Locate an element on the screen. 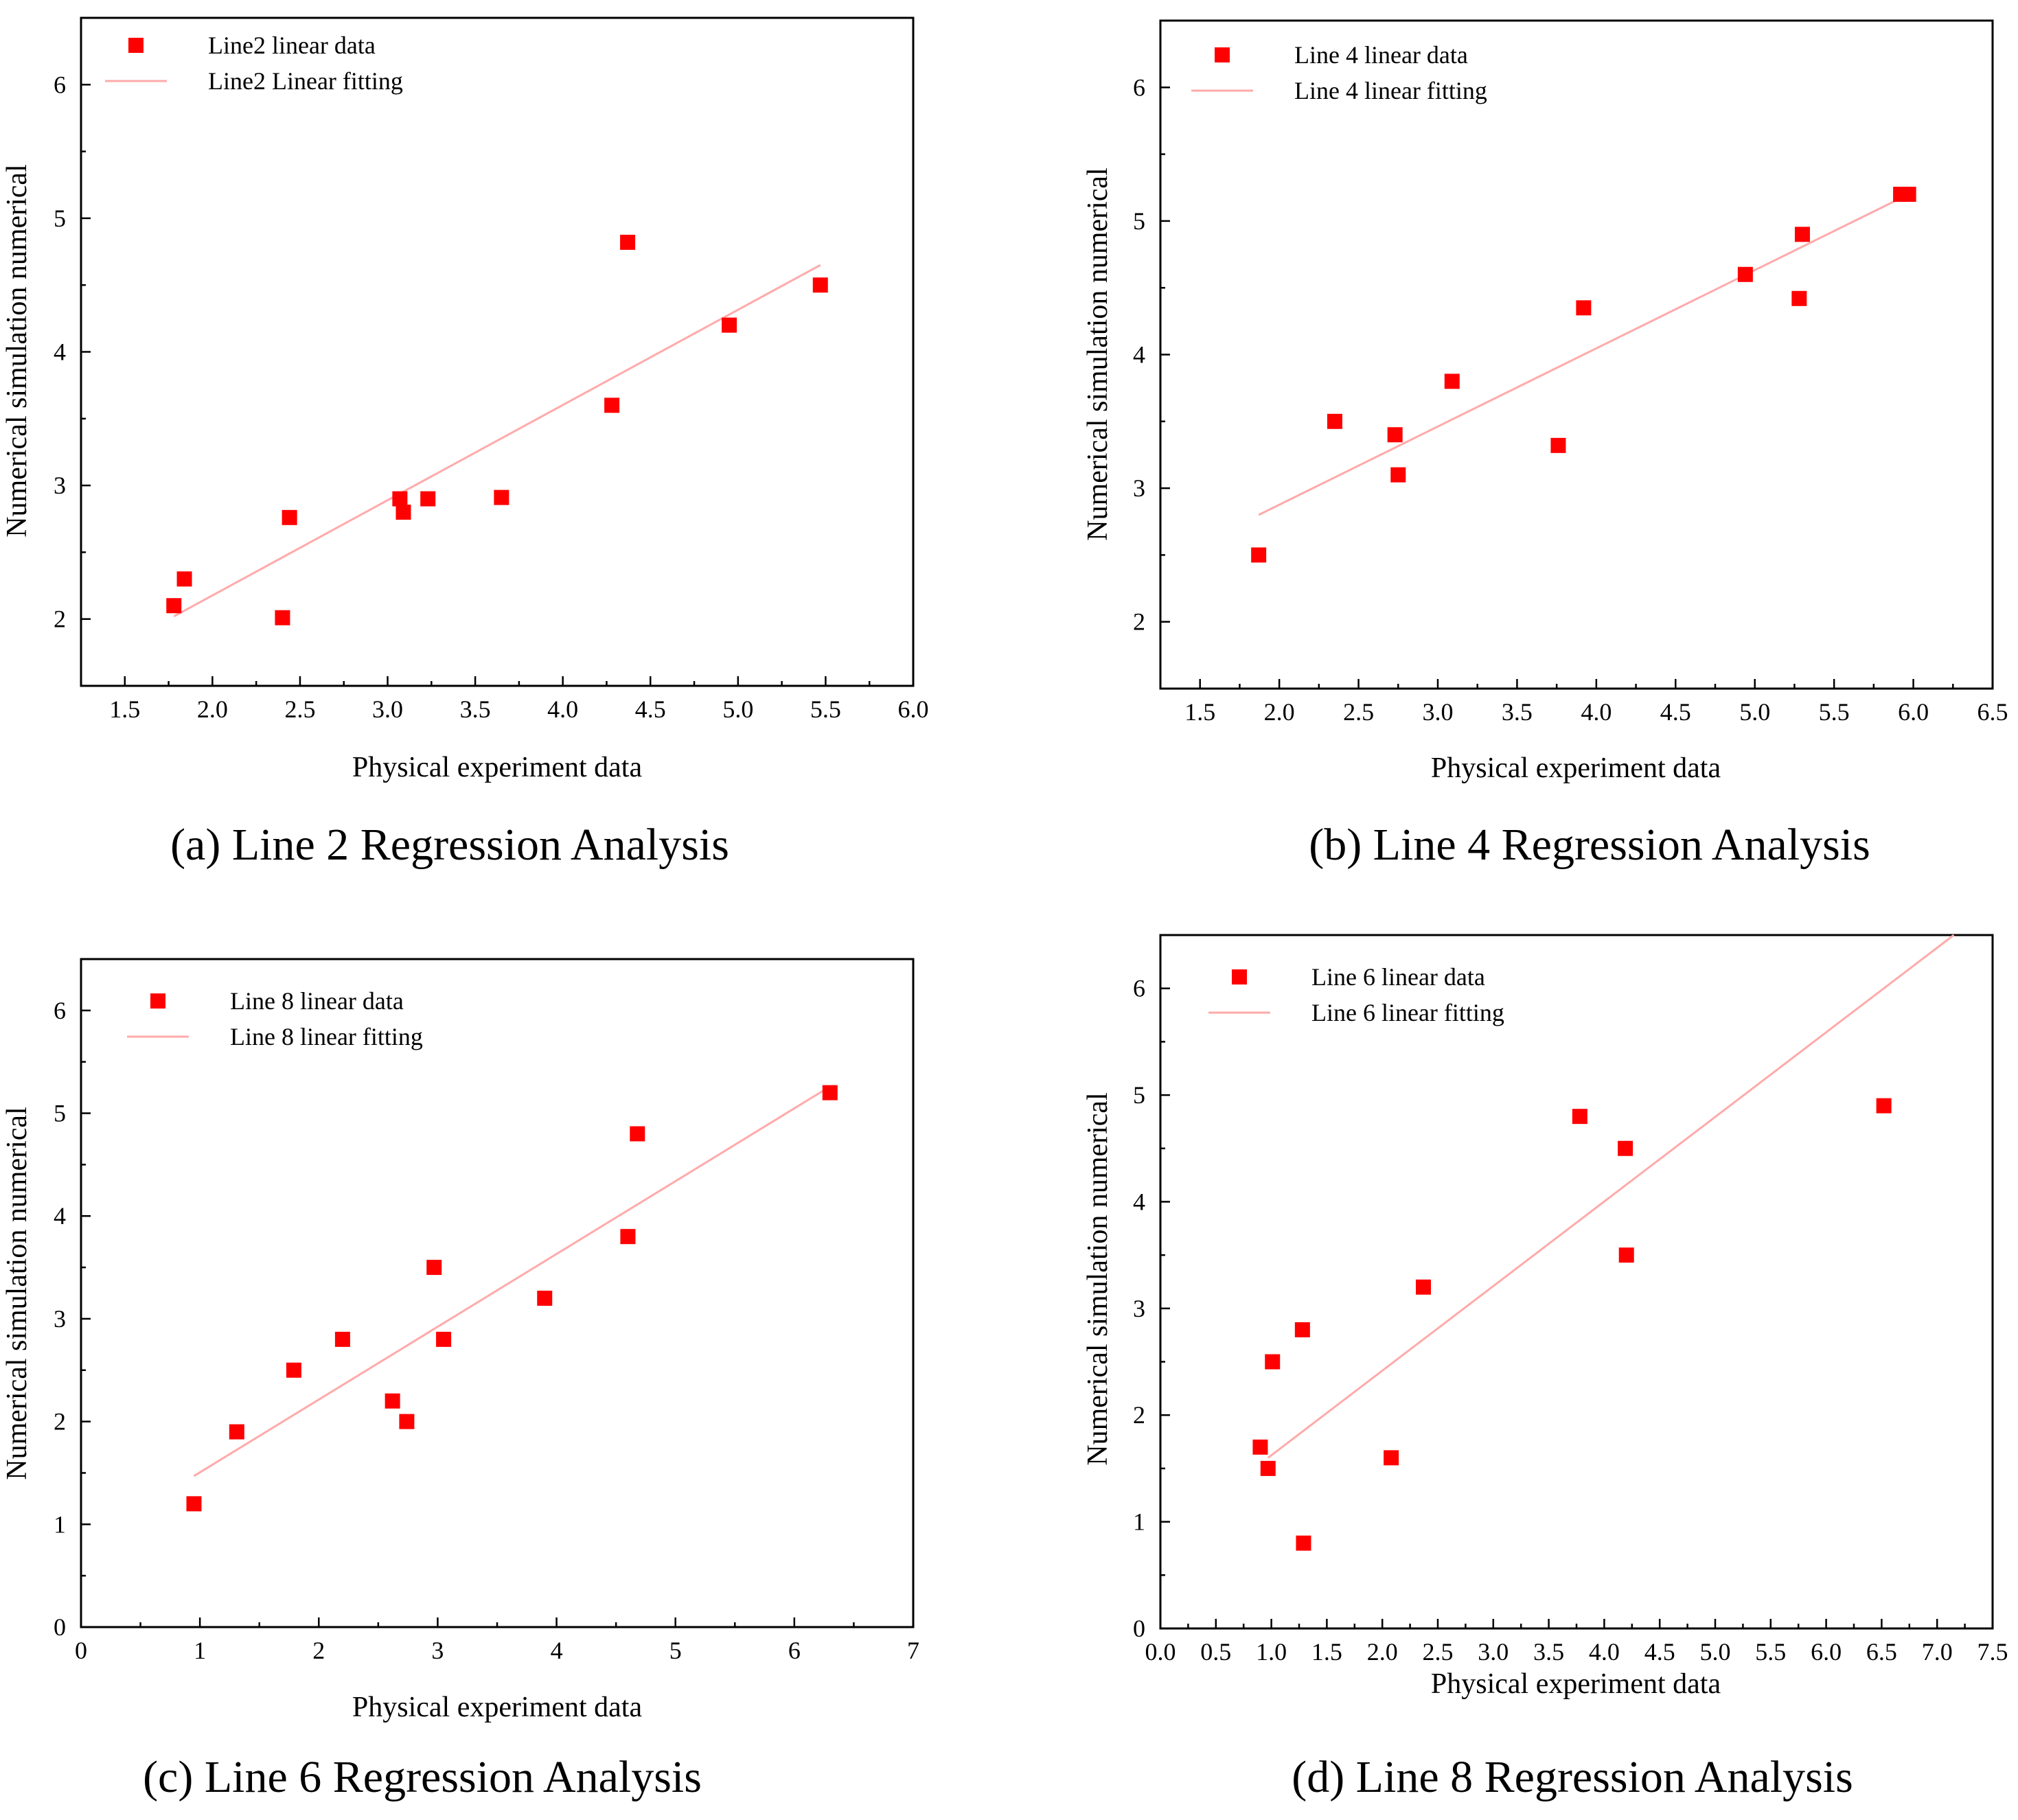 The image size is (2018, 1820). legend-data-label: Line2 linear data is located at coordinates (292, 45).